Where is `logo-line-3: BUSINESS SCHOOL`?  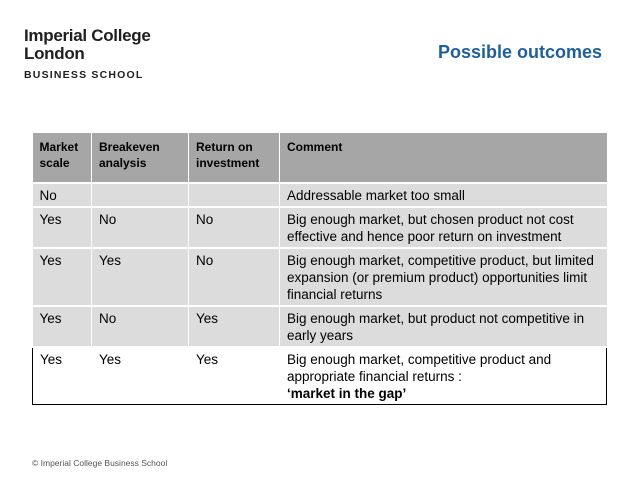 logo-line-3: BUSINESS SCHOOL is located at coordinates (84, 75).